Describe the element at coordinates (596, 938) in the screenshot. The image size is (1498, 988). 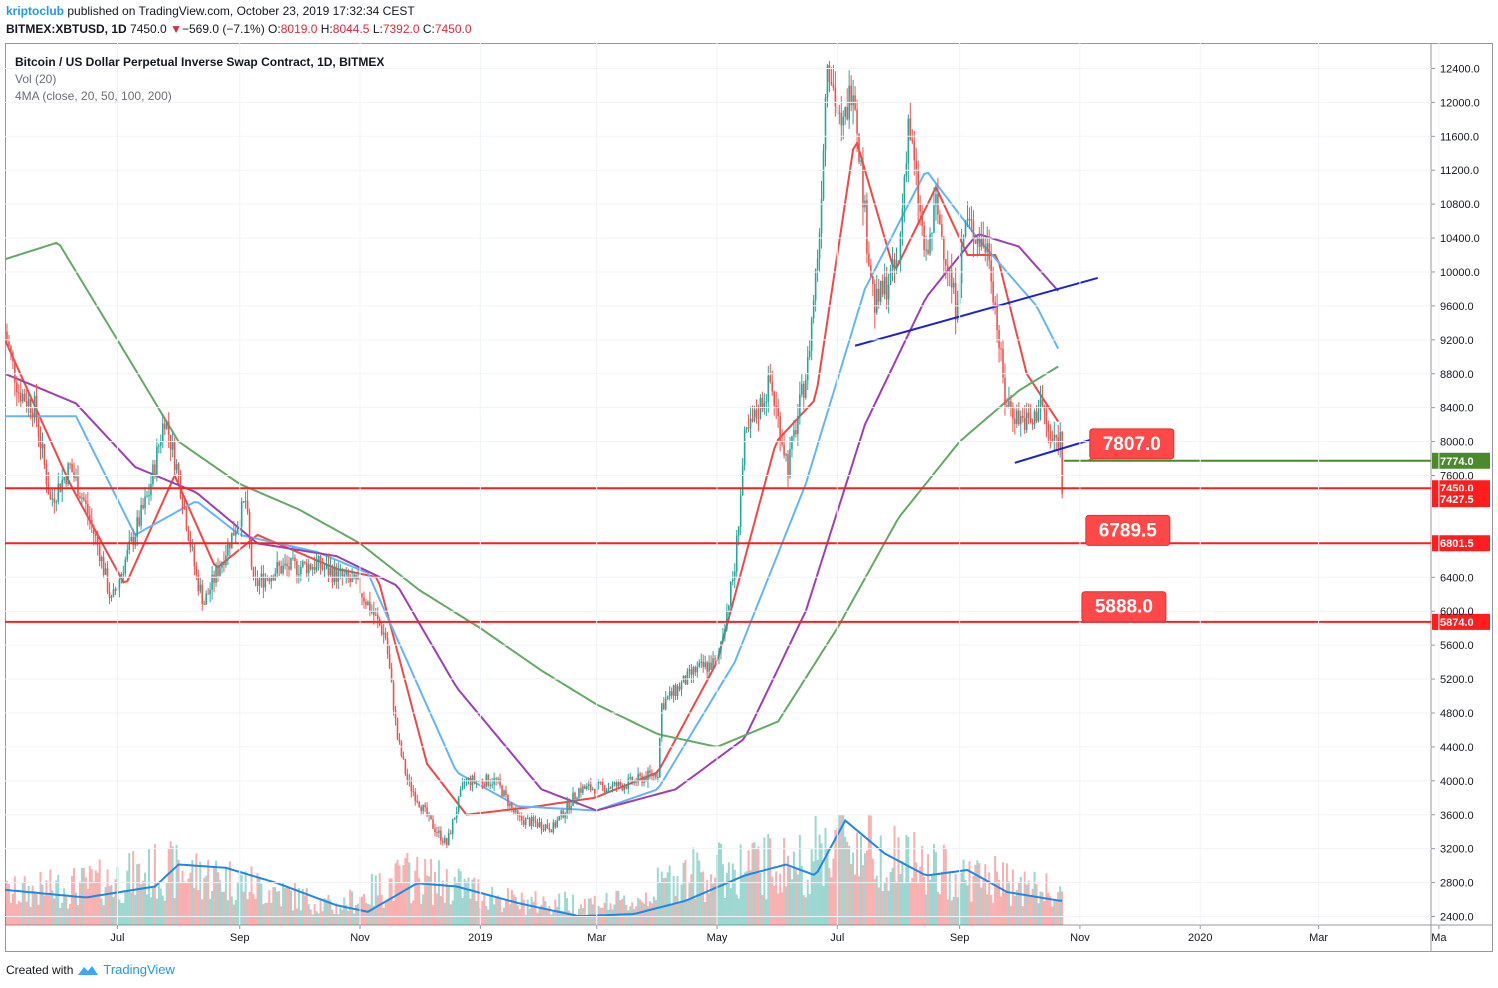
I see `x-tick-label: Mar` at that location.